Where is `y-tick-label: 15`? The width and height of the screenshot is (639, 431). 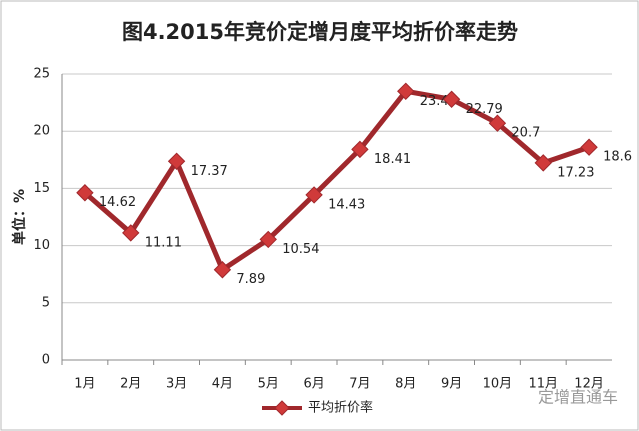 y-tick-label: 15 is located at coordinates (41, 188).